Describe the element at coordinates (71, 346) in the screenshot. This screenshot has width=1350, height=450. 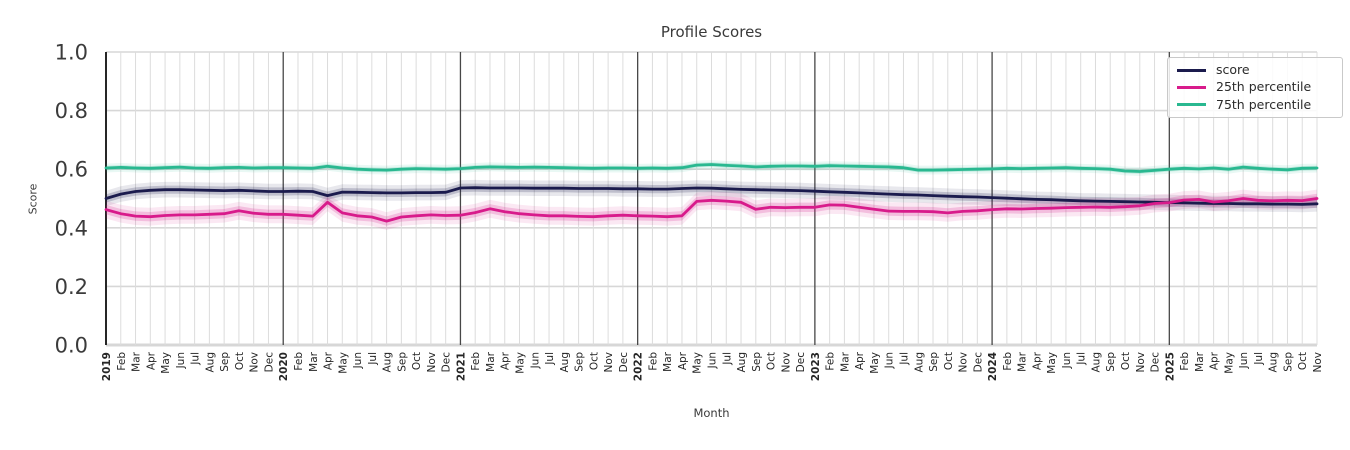
I see `y-tick-label: 0.0` at that location.